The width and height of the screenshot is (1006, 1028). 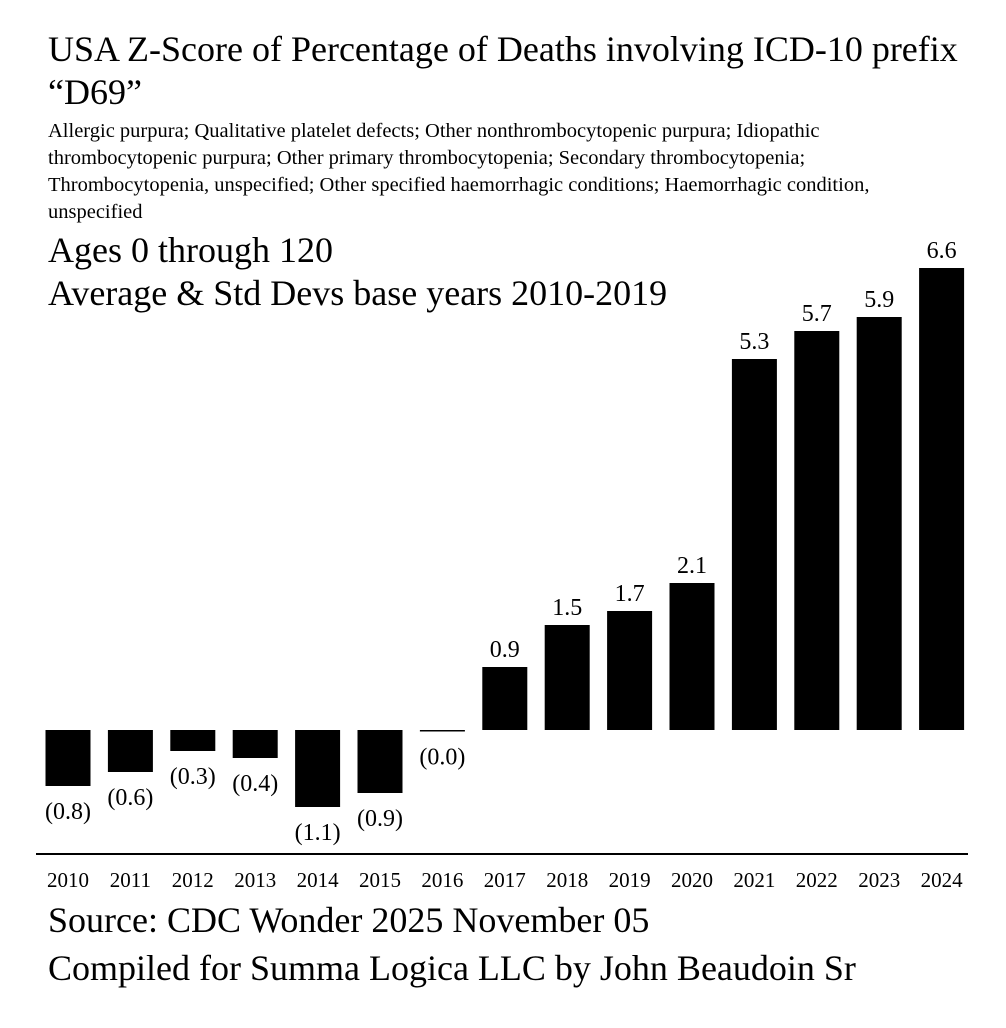 What do you see at coordinates (349, 920) in the screenshot?
I see `source-note: Source: CDC Wonder 2025 November 05` at bounding box center [349, 920].